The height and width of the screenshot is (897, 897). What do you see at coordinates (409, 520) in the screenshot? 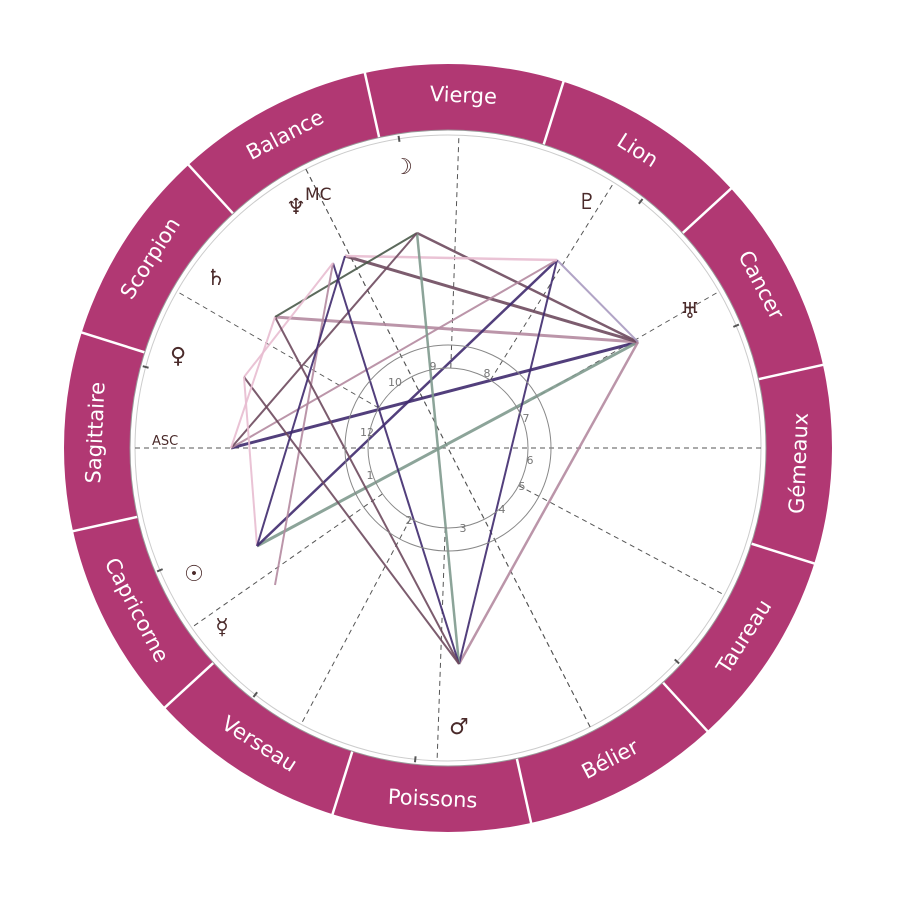
I see `house-number-2: 2` at bounding box center [409, 520].